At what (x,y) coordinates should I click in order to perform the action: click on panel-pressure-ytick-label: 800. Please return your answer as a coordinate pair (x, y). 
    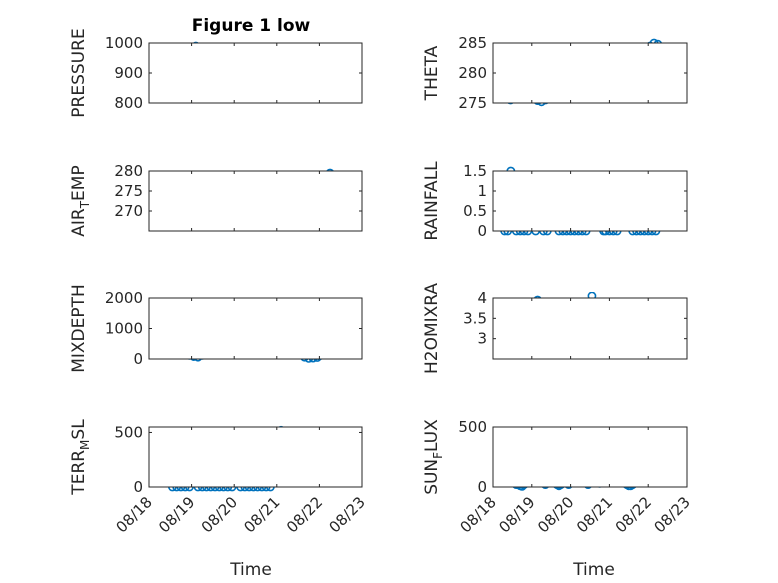
    Looking at the image, I should click on (128, 103).